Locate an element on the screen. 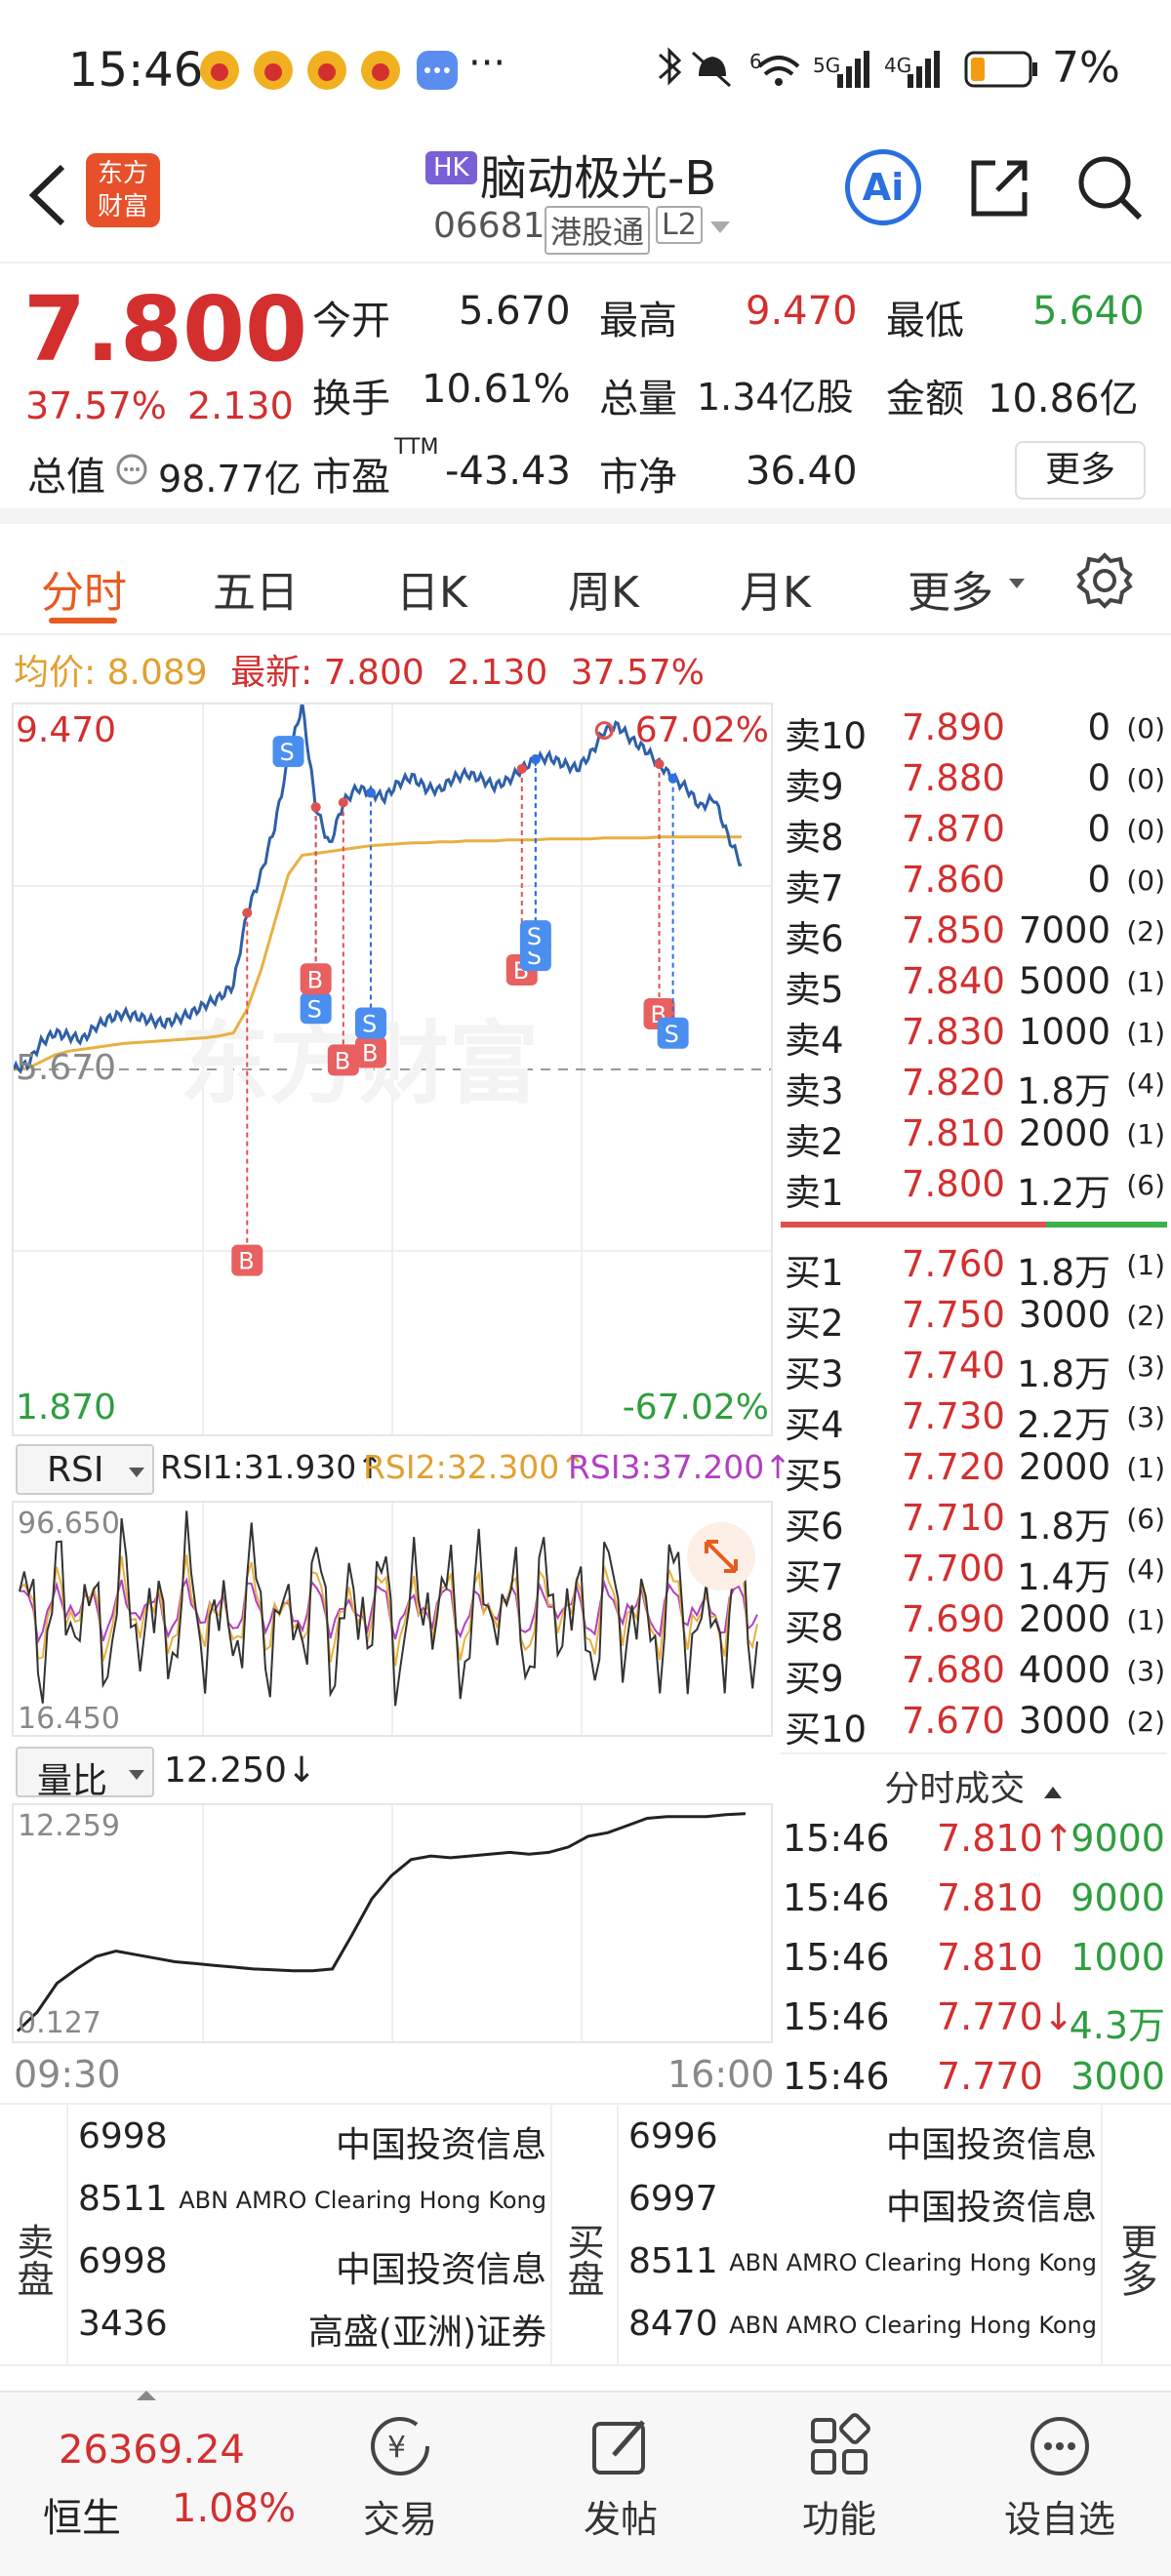 This screenshot has height=2576, width=1171. tab-five-day: 五日 is located at coordinates (256, 593).